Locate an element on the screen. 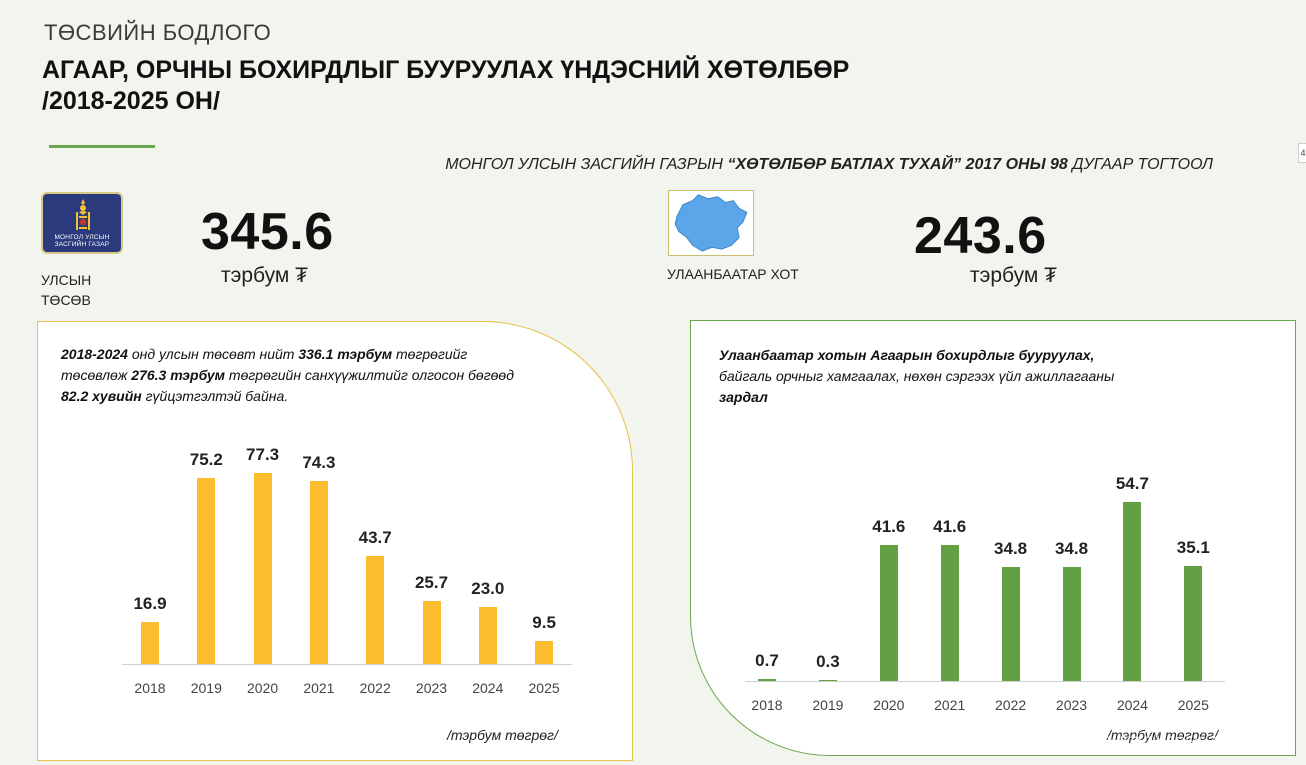 The width and height of the screenshot is (1306, 765). city-budget-total: 243.6 is located at coordinates (980, 236).